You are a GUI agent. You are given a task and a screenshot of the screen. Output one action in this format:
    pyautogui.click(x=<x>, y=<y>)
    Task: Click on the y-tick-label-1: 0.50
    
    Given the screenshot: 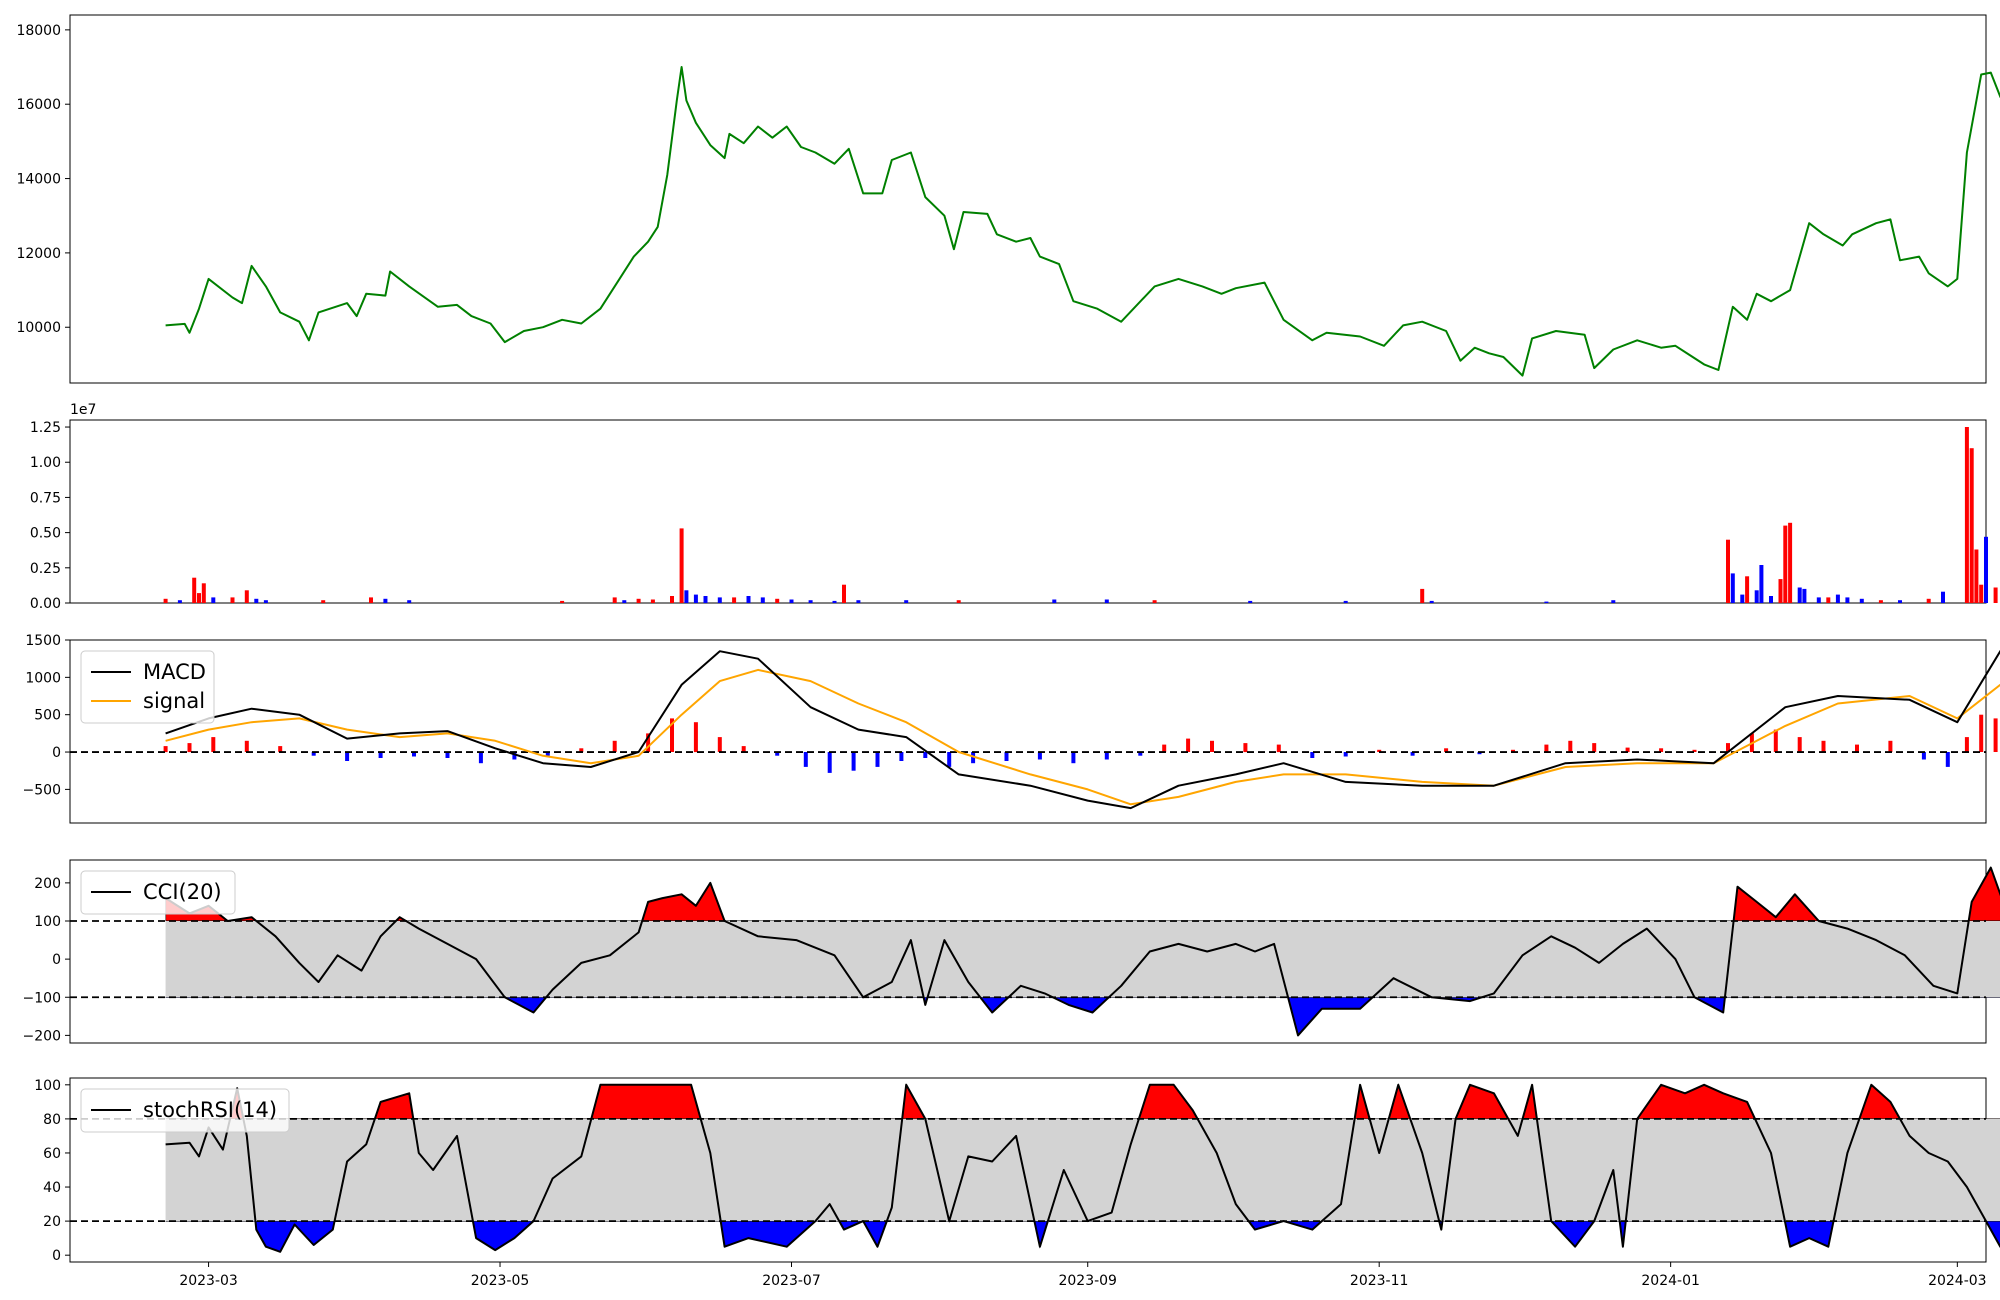 What is the action you would take?
    pyautogui.click(x=45, y=534)
    